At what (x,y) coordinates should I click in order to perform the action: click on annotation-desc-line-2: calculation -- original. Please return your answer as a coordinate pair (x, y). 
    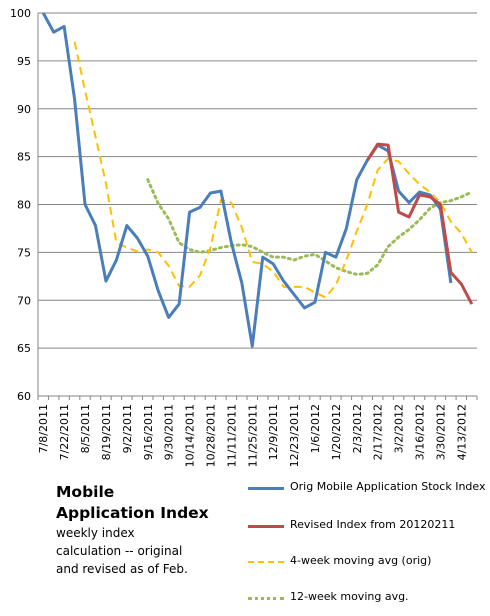
    Looking at the image, I should click on (119, 551).